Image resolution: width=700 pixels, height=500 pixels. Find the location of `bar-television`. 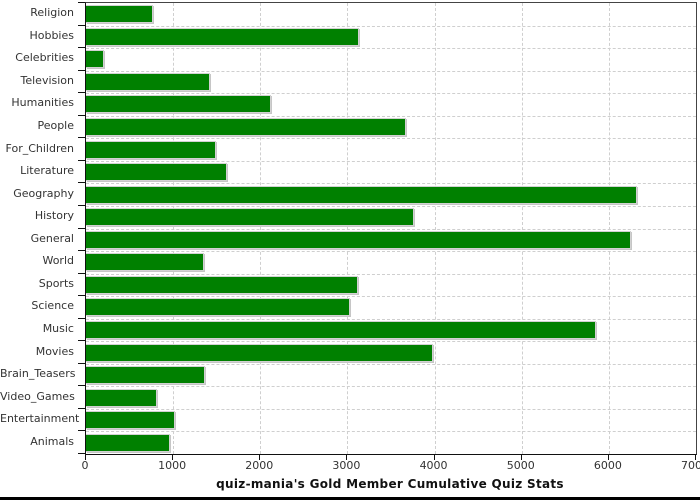

bar-television is located at coordinates (148, 81).